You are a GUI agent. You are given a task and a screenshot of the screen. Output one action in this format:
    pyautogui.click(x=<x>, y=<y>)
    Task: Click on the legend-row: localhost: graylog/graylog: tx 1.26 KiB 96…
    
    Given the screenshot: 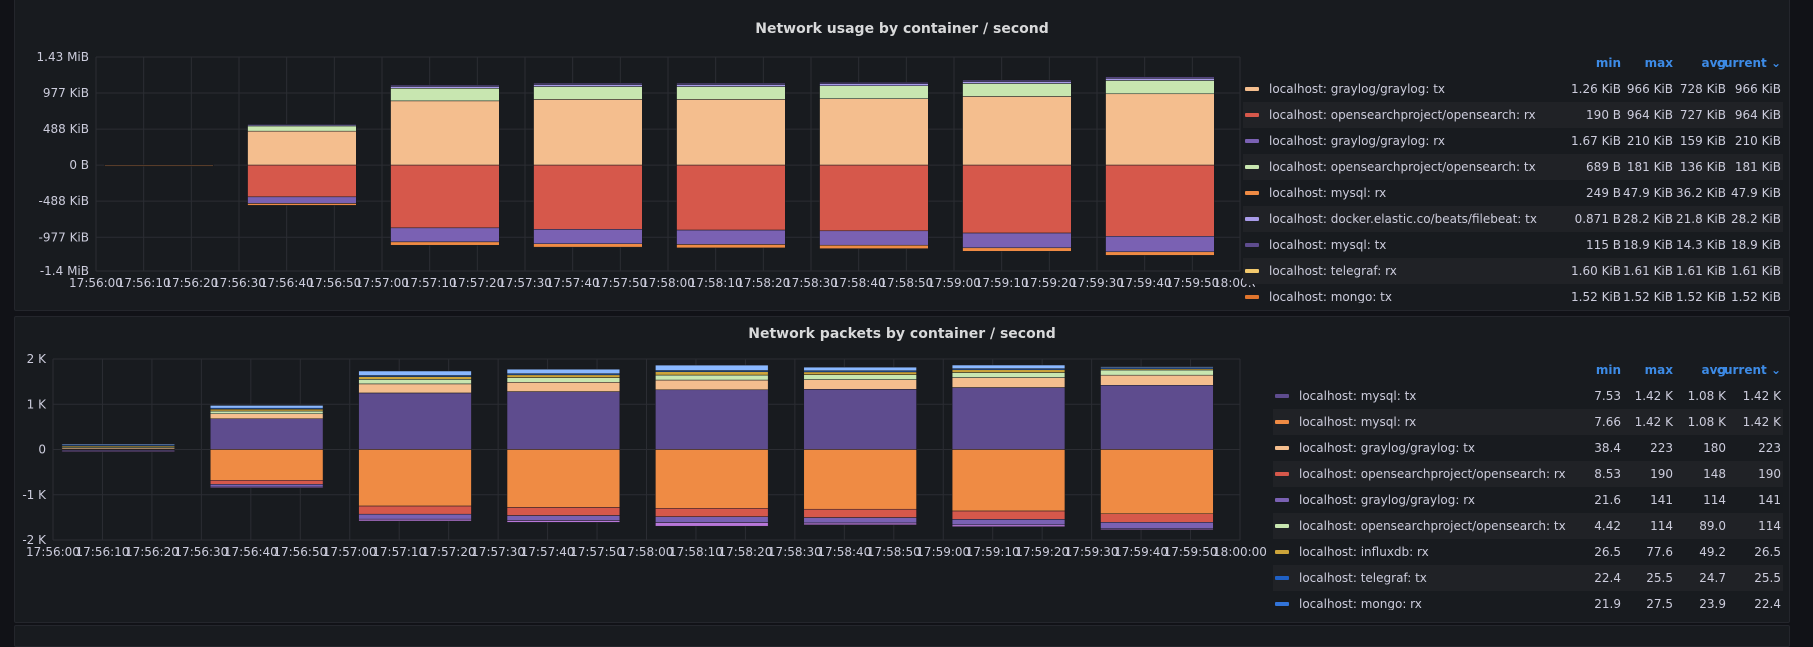 What is the action you would take?
    pyautogui.click(x=1513, y=89)
    